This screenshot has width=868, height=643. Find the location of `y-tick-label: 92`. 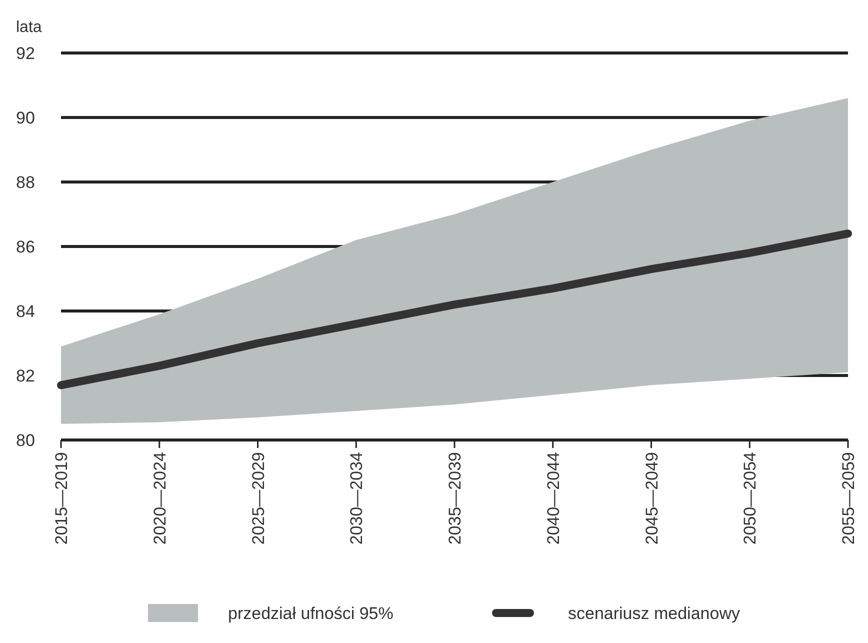

y-tick-label: 92 is located at coordinates (25, 53).